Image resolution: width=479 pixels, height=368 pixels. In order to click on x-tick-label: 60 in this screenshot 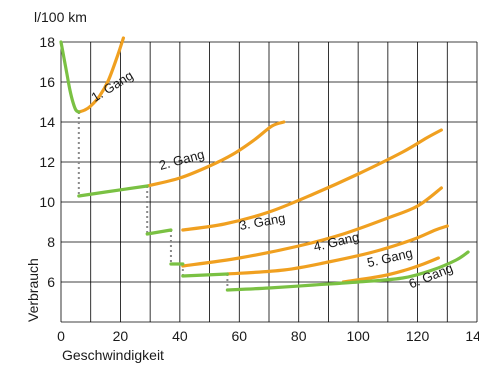, I will do `click(239, 336)`.